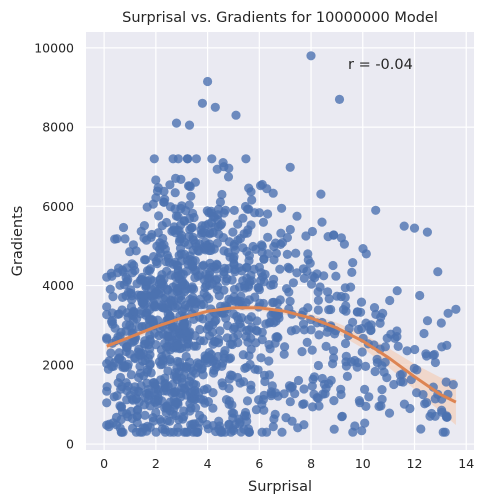 This screenshot has height=504, width=484. What do you see at coordinates (259, 463) in the screenshot?
I see `x-tick-label: 6` at bounding box center [259, 463].